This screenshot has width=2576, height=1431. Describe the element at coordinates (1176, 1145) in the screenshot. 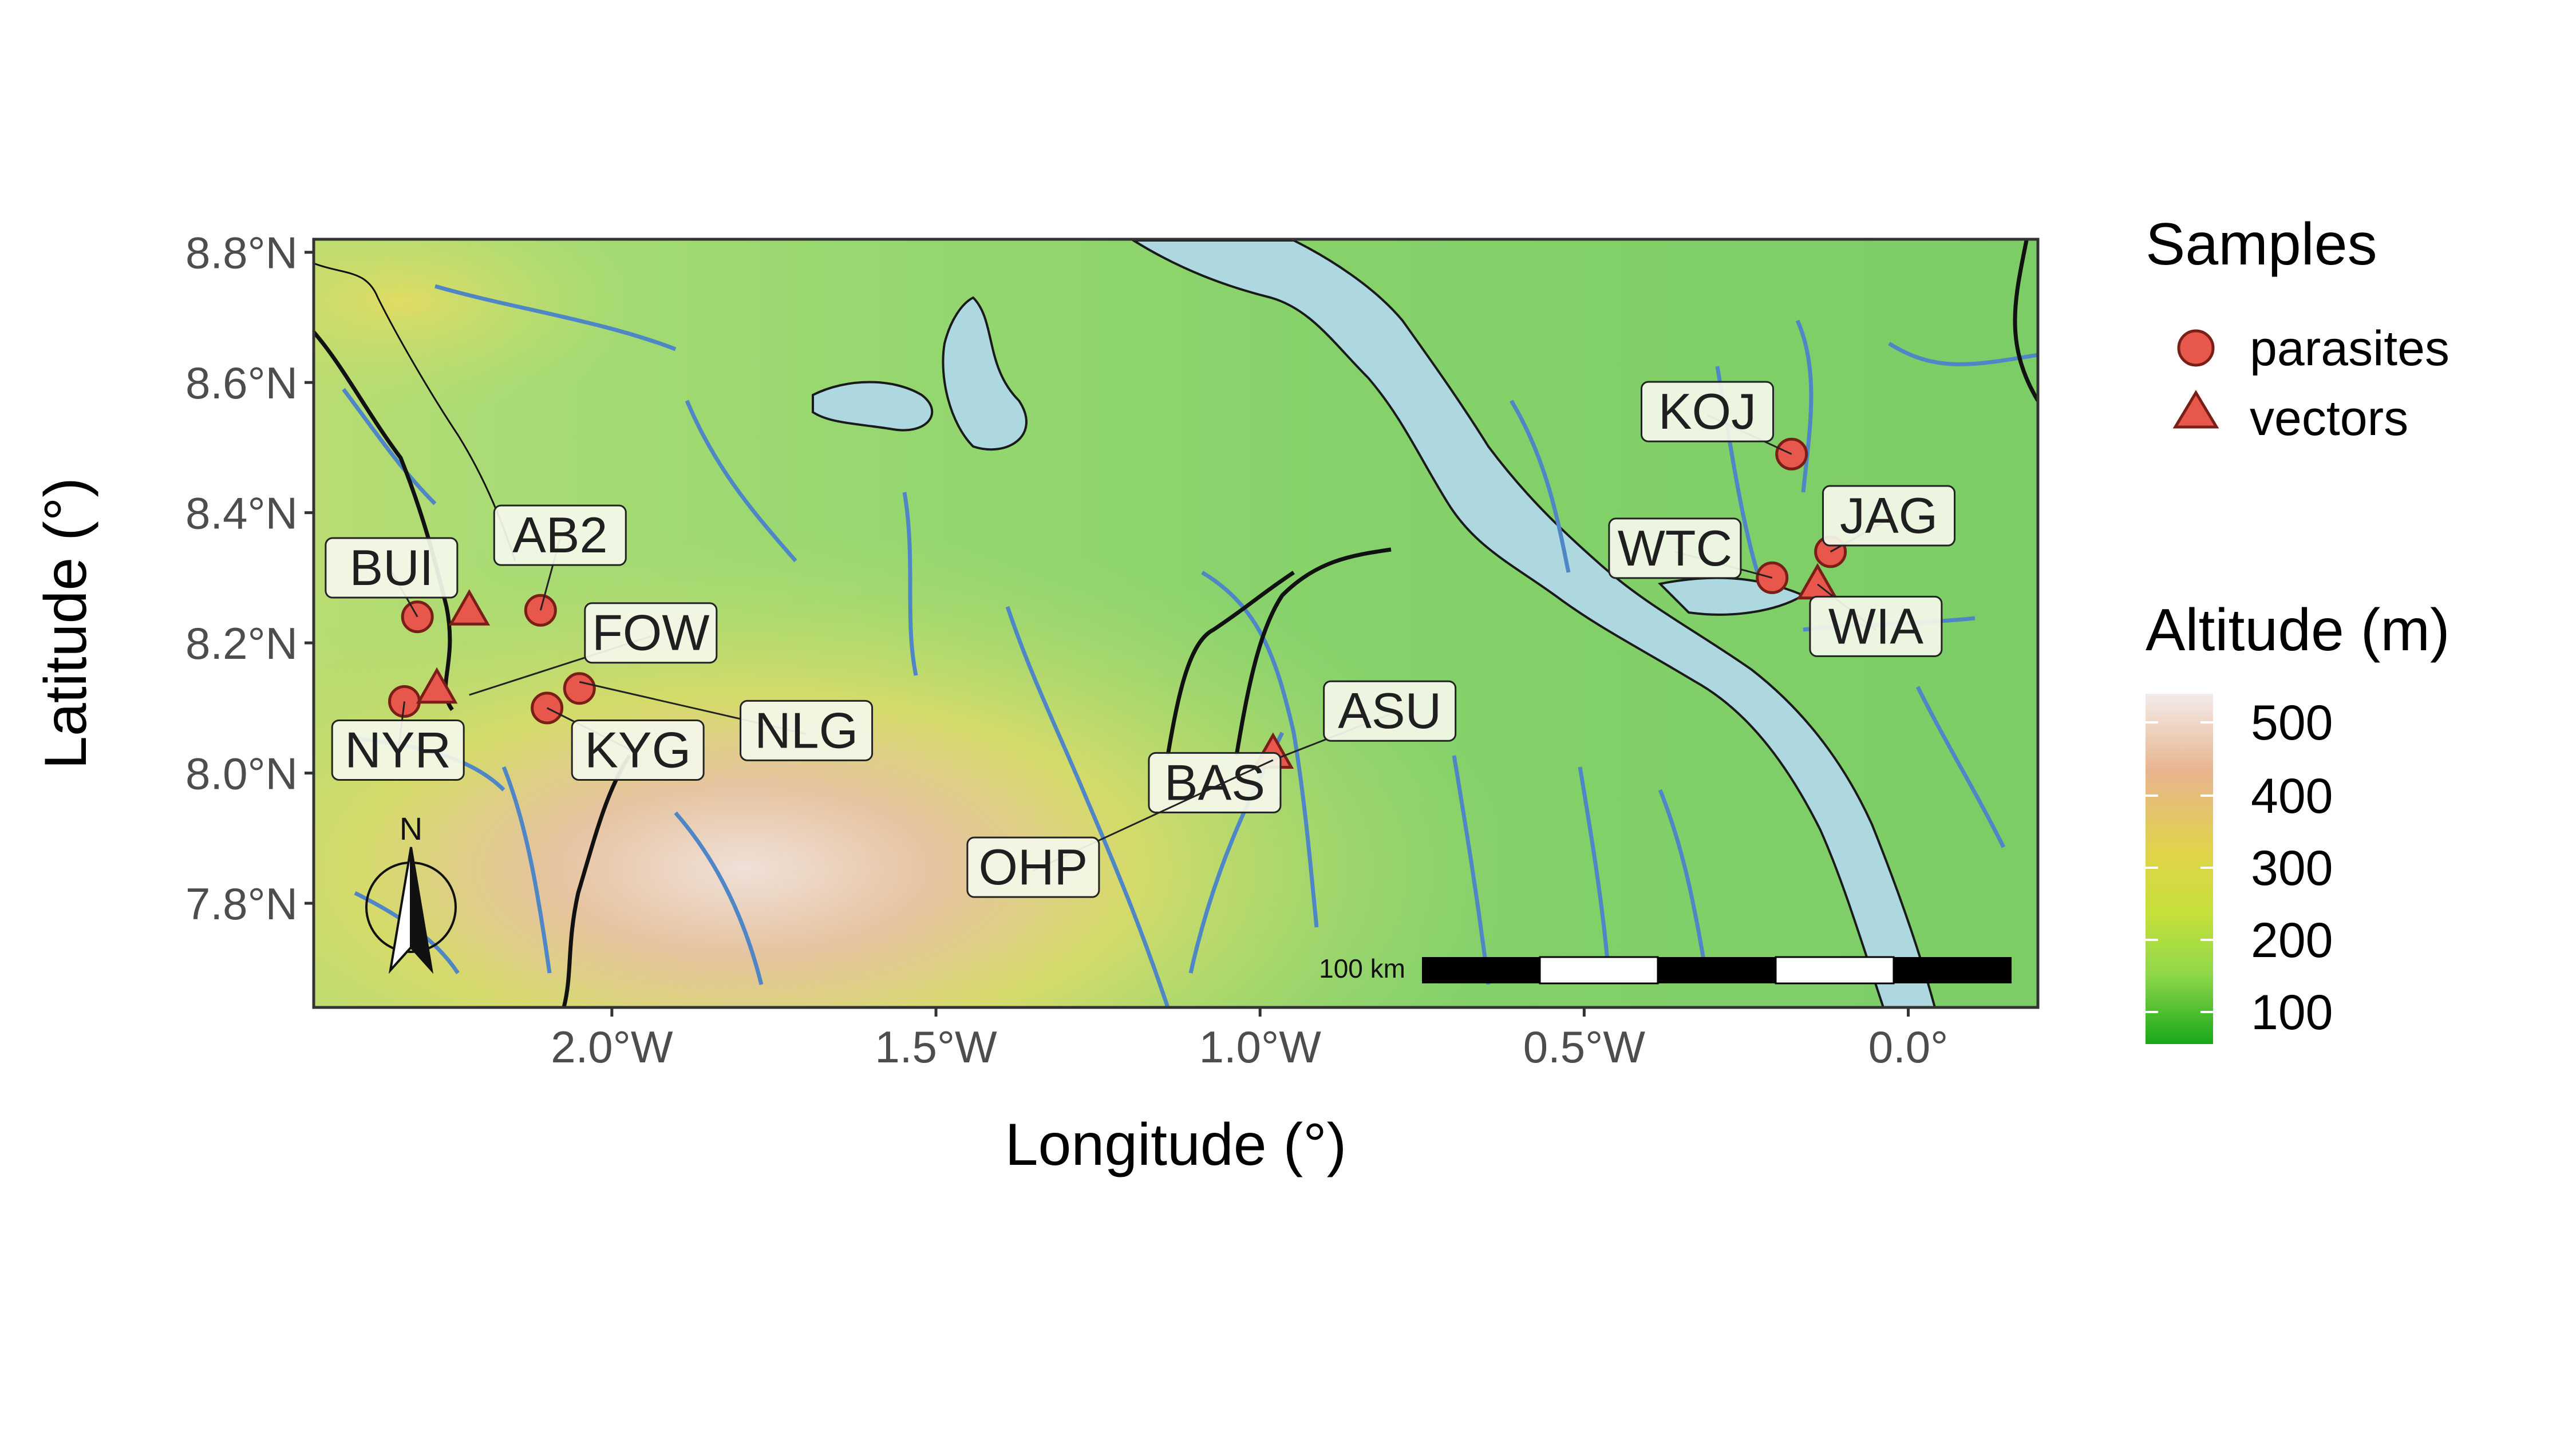

I see `x-axis-title: Longitude (°)` at that location.